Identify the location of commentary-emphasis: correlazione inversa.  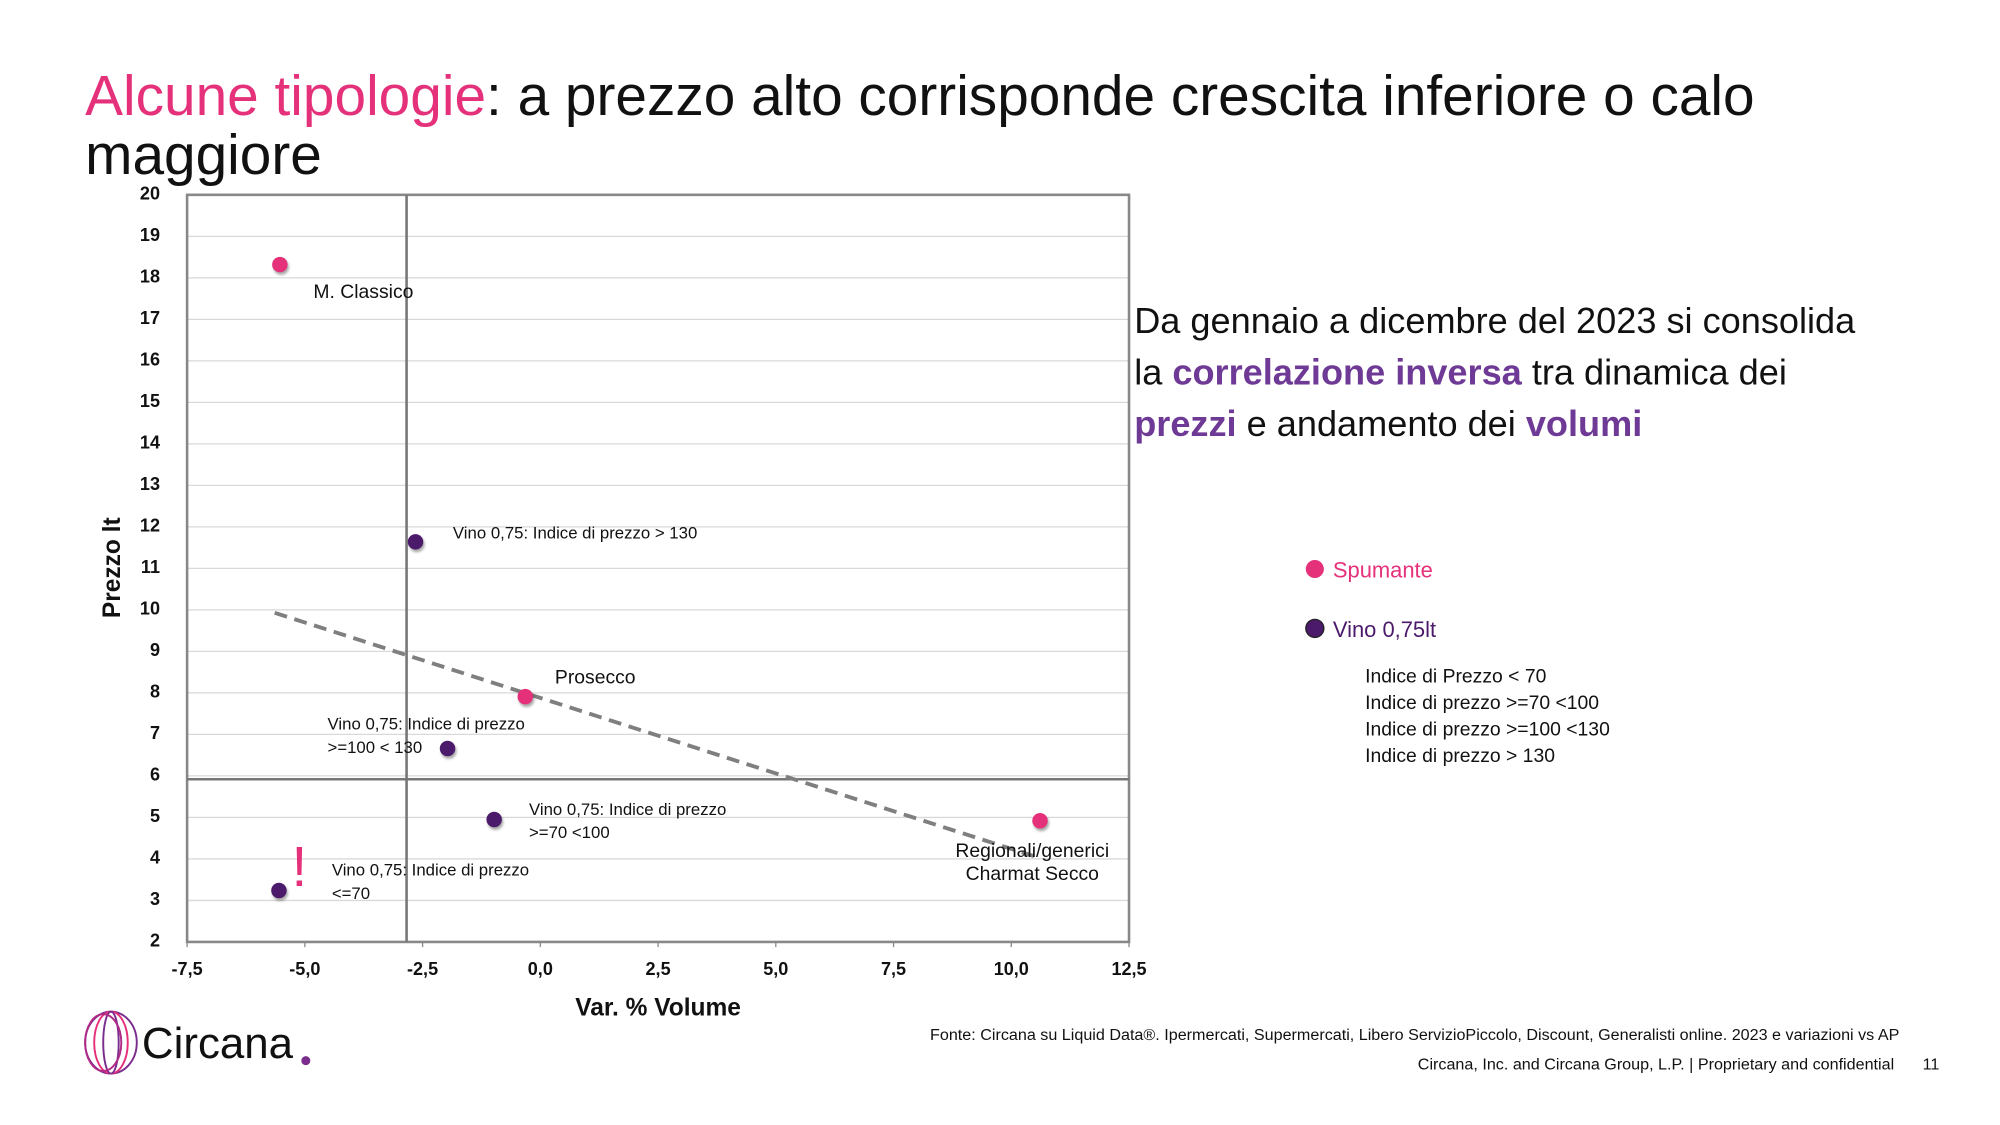
(1347, 372).